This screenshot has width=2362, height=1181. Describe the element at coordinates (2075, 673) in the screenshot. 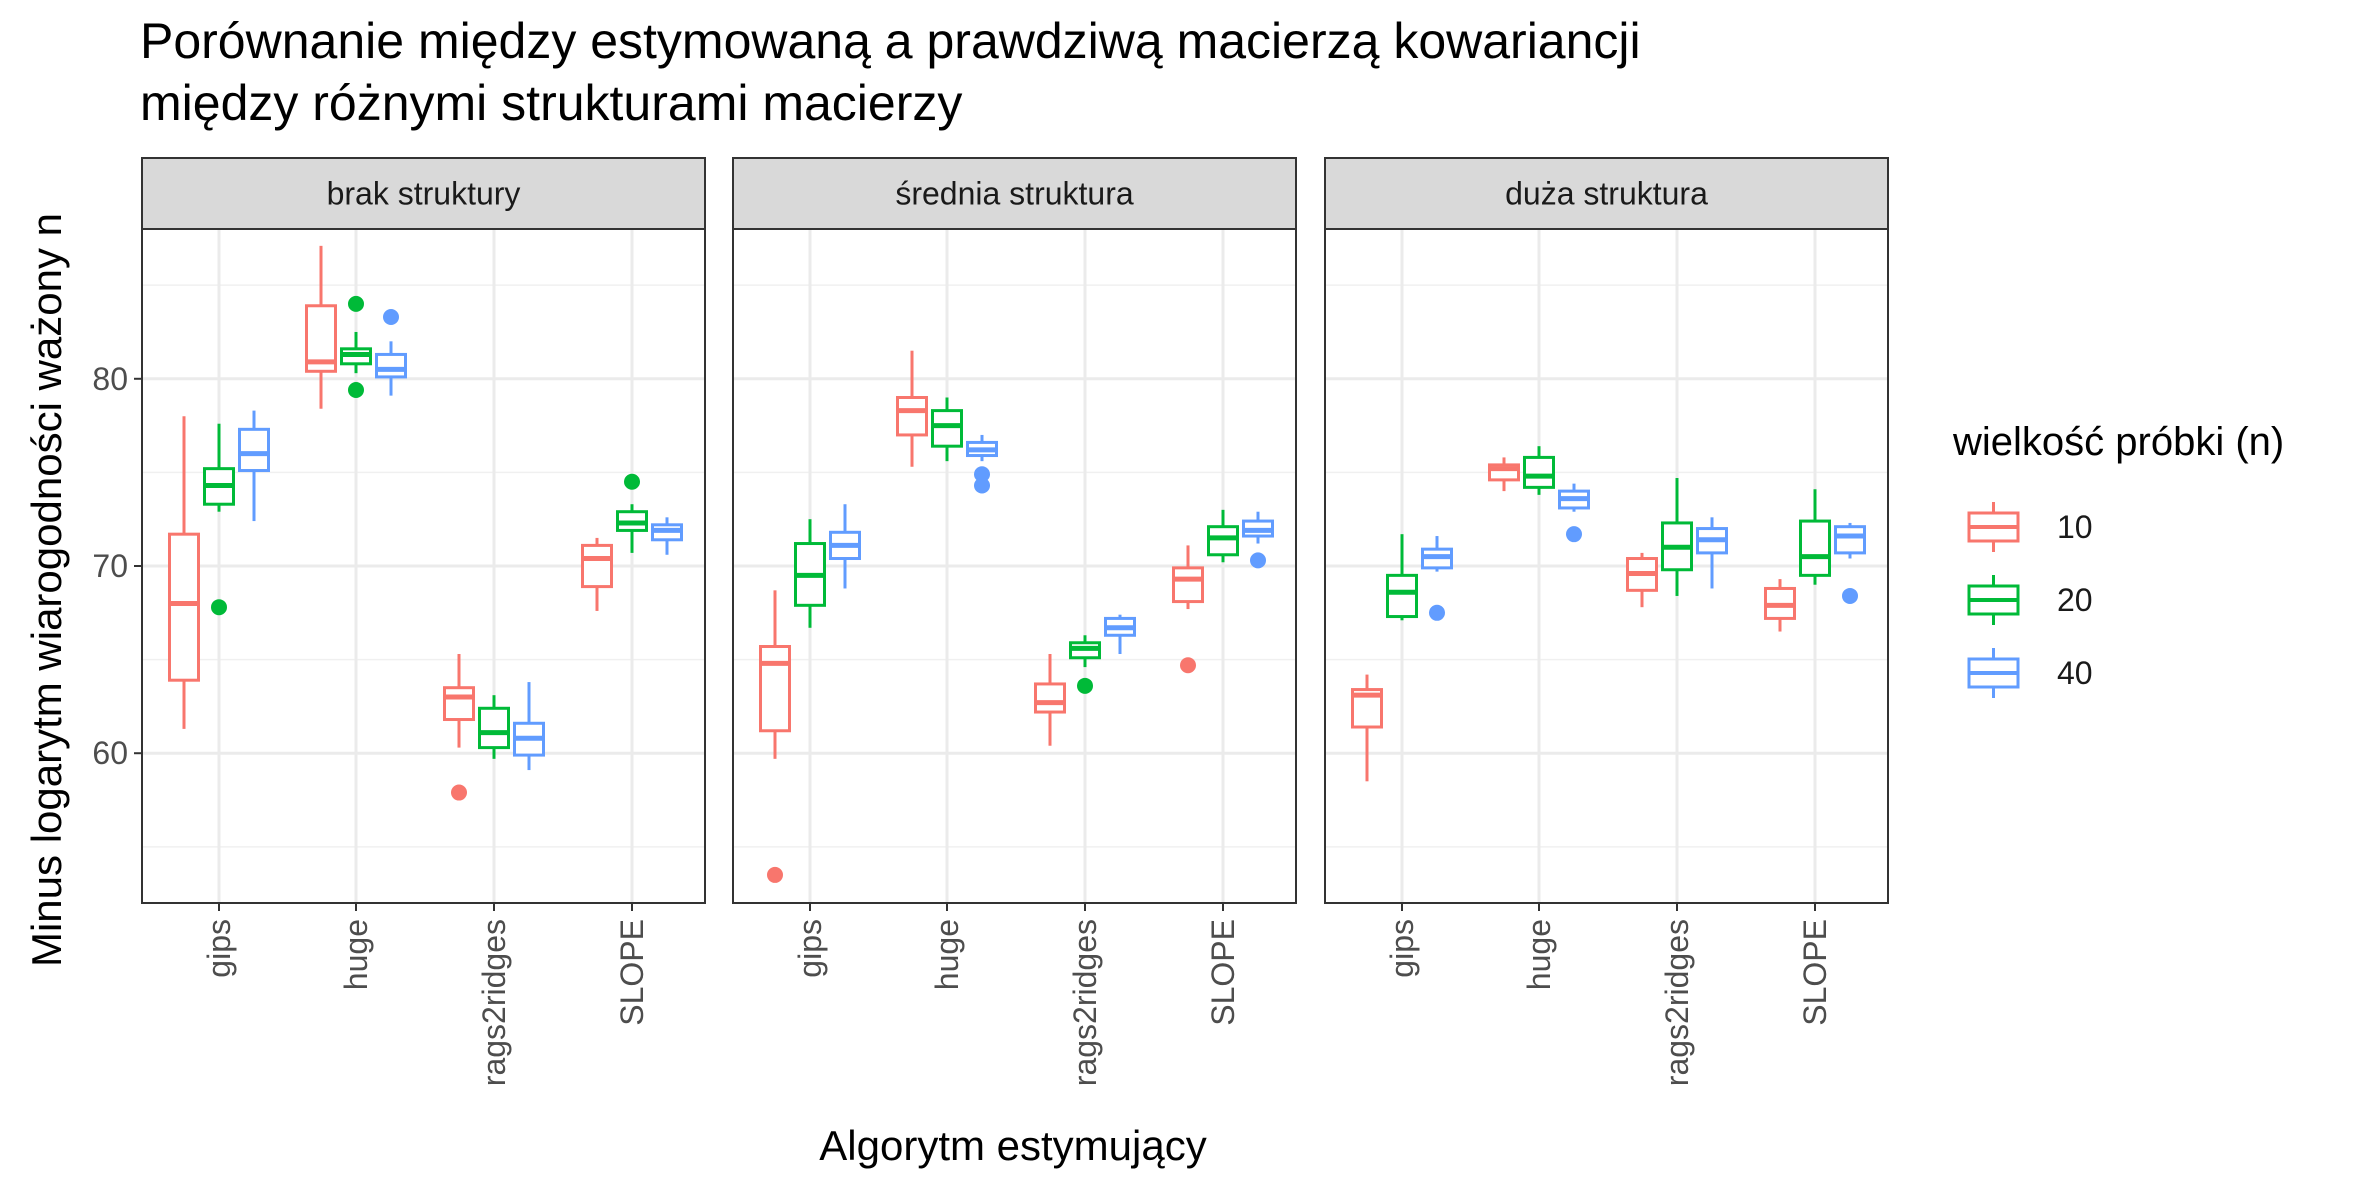

I see `legend-label-40: 40` at that location.